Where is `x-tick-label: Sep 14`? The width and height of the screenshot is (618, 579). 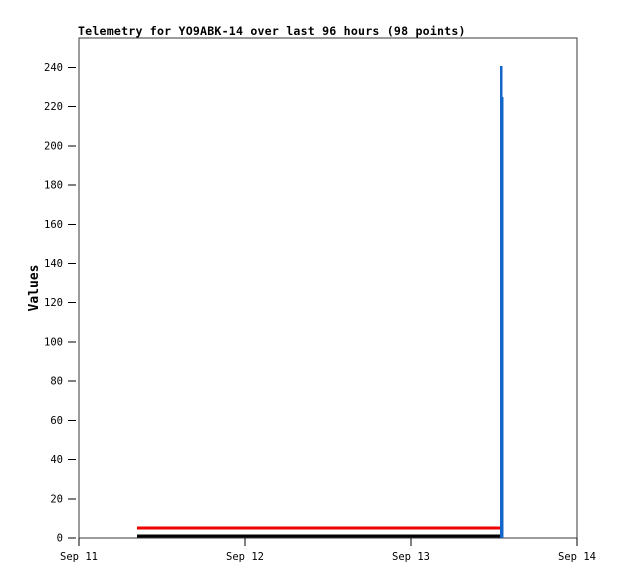
x-tick-label: Sep 14 is located at coordinates (577, 557).